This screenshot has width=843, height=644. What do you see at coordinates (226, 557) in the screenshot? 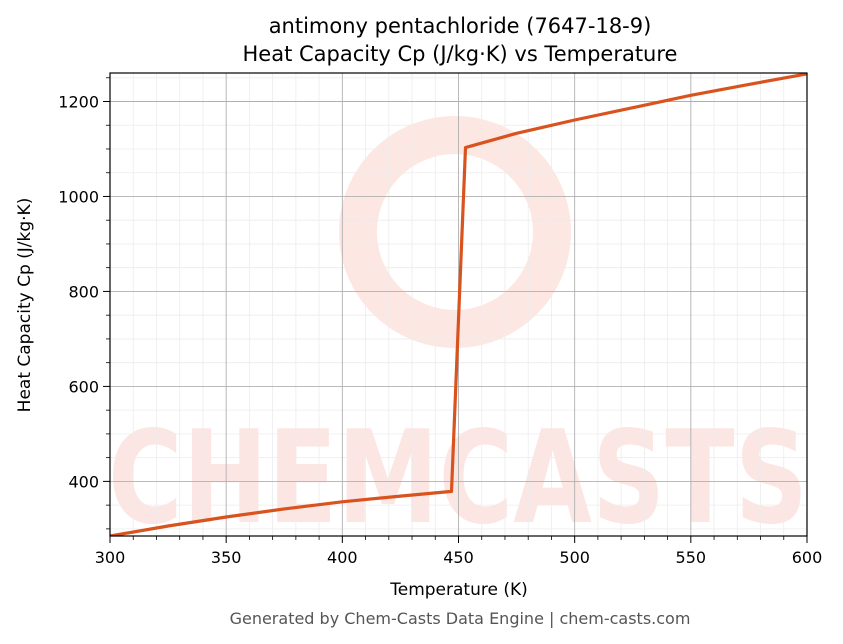
I see `x-tick-label: 350` at bounding box center [226, 557].